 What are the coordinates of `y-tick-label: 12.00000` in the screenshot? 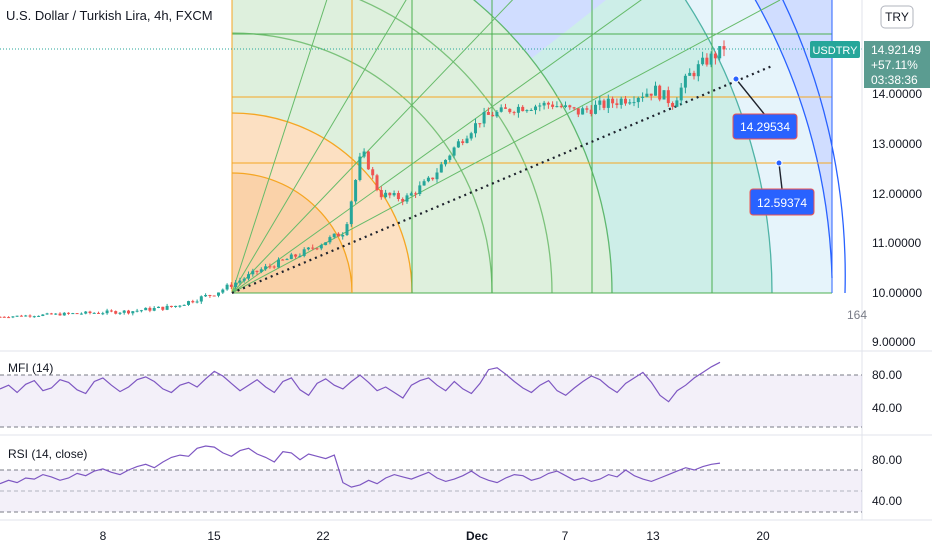 It's located at (897, 194).